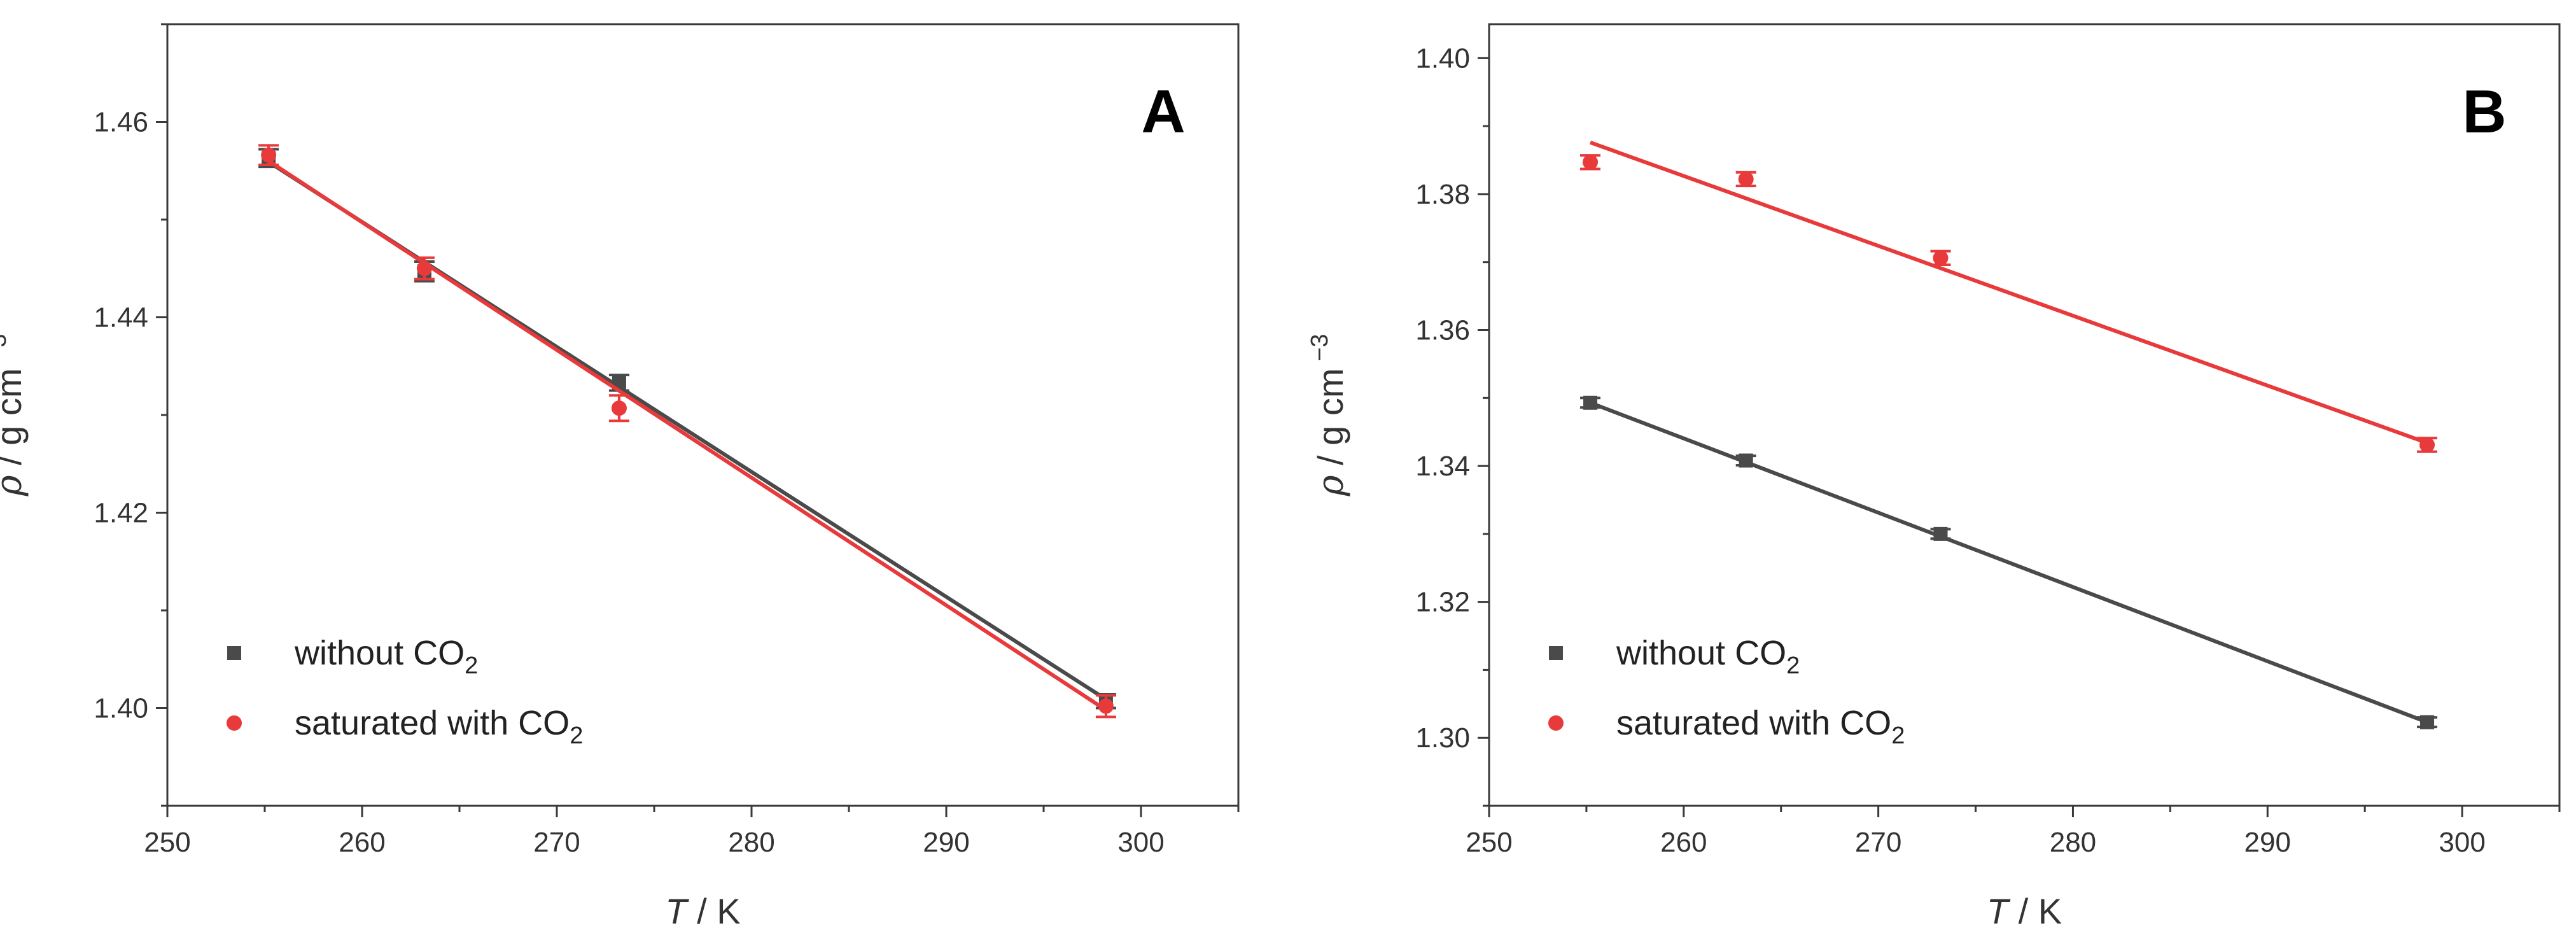 The image size is (2576, 949). What do you see at coordinates (1442, 738) in the screenshot?
I see `y-tick-label: 1.30` at bounding box center [1442, 738].